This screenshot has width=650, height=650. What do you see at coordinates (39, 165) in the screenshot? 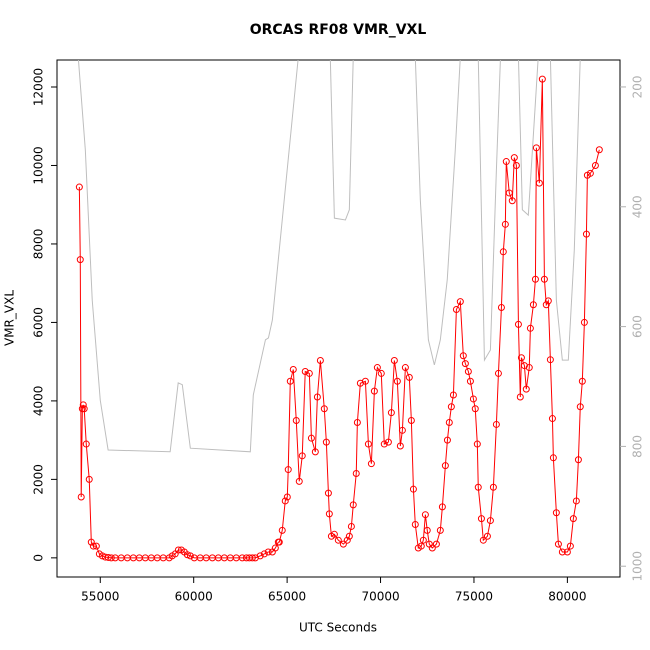
I see `y-tick-label: 10000` at bounding box center [39, 165].